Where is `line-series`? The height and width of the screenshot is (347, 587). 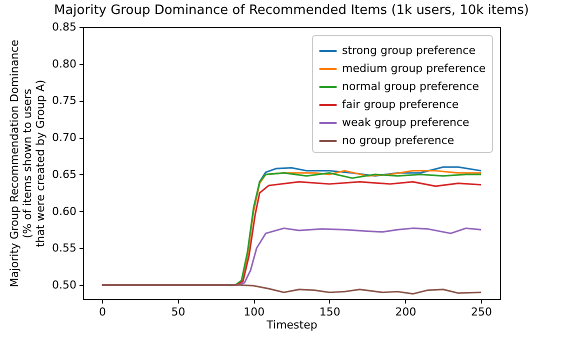
line-series is located at coordinates (291, 289).